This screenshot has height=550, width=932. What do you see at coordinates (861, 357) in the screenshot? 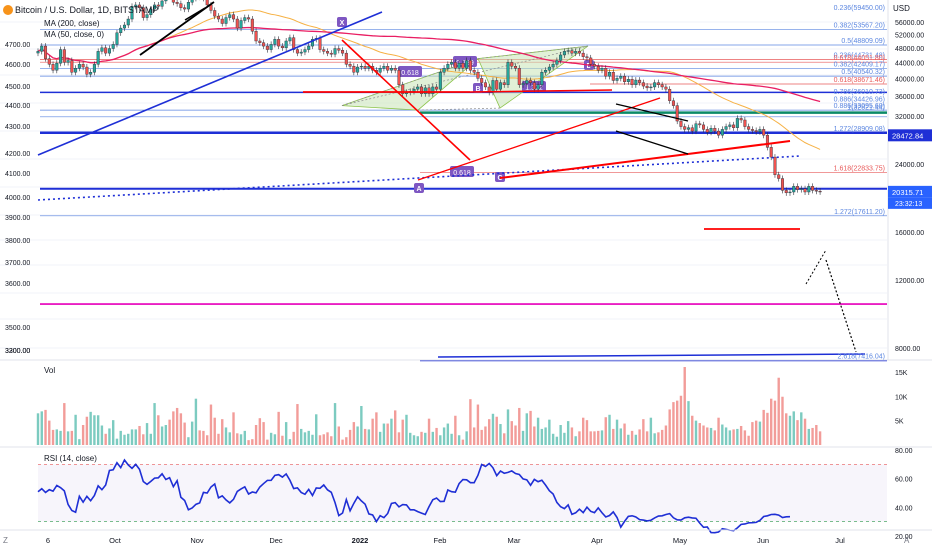
I see `fib-level-label: 2.618(7416.04)` at bounding box center [861, 357].